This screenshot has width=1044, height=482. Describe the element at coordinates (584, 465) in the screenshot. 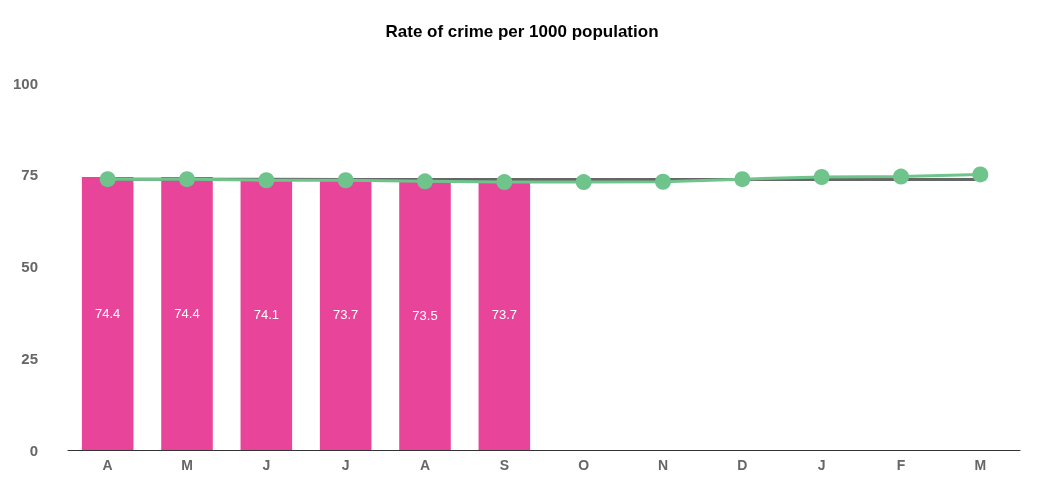

I see `x-tick-label: O` at that location.